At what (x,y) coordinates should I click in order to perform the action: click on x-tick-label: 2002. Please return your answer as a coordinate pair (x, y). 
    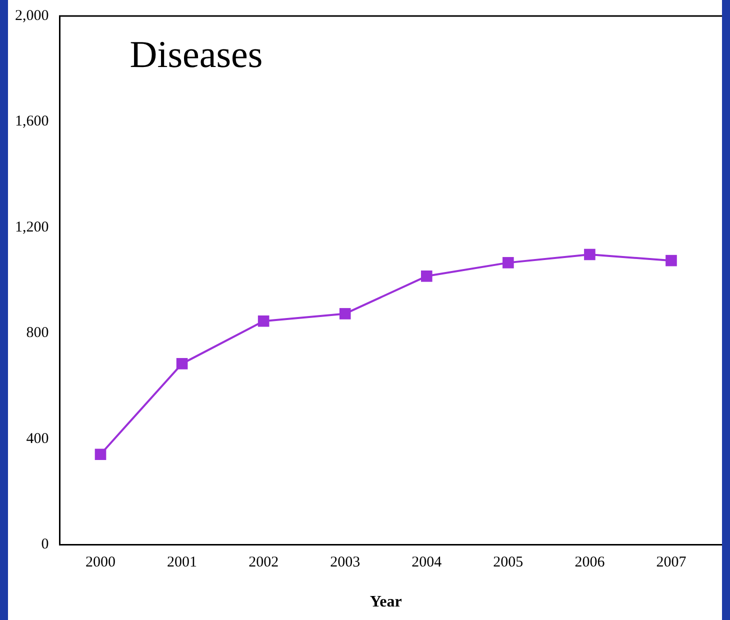
    Looking at the image, I should click on (263, 562).